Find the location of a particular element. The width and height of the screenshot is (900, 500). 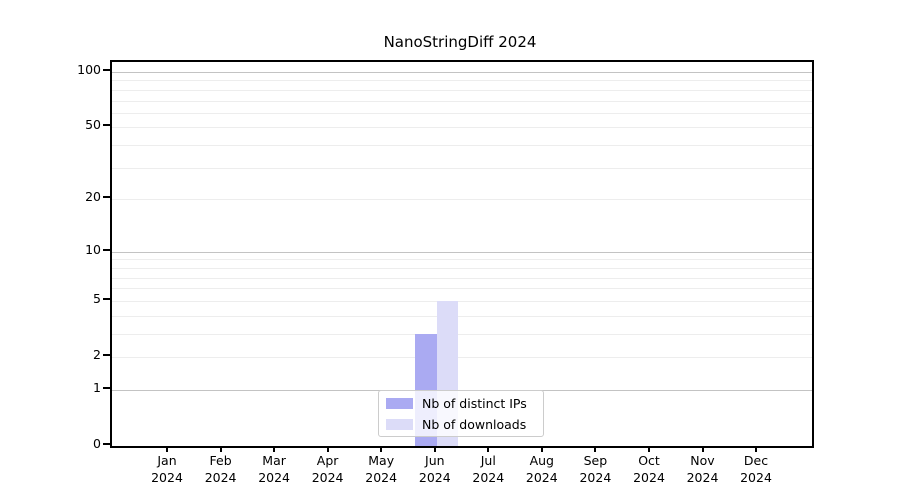

x-tick-label: May 2024 is located at coordinates (381, 469).